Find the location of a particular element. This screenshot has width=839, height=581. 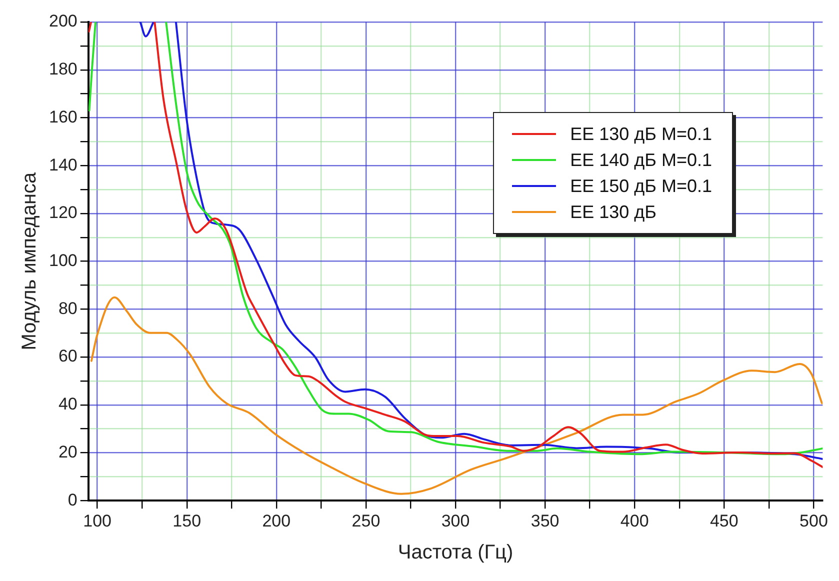

x-tick-label: 250 is located at coordinates (366, 520).